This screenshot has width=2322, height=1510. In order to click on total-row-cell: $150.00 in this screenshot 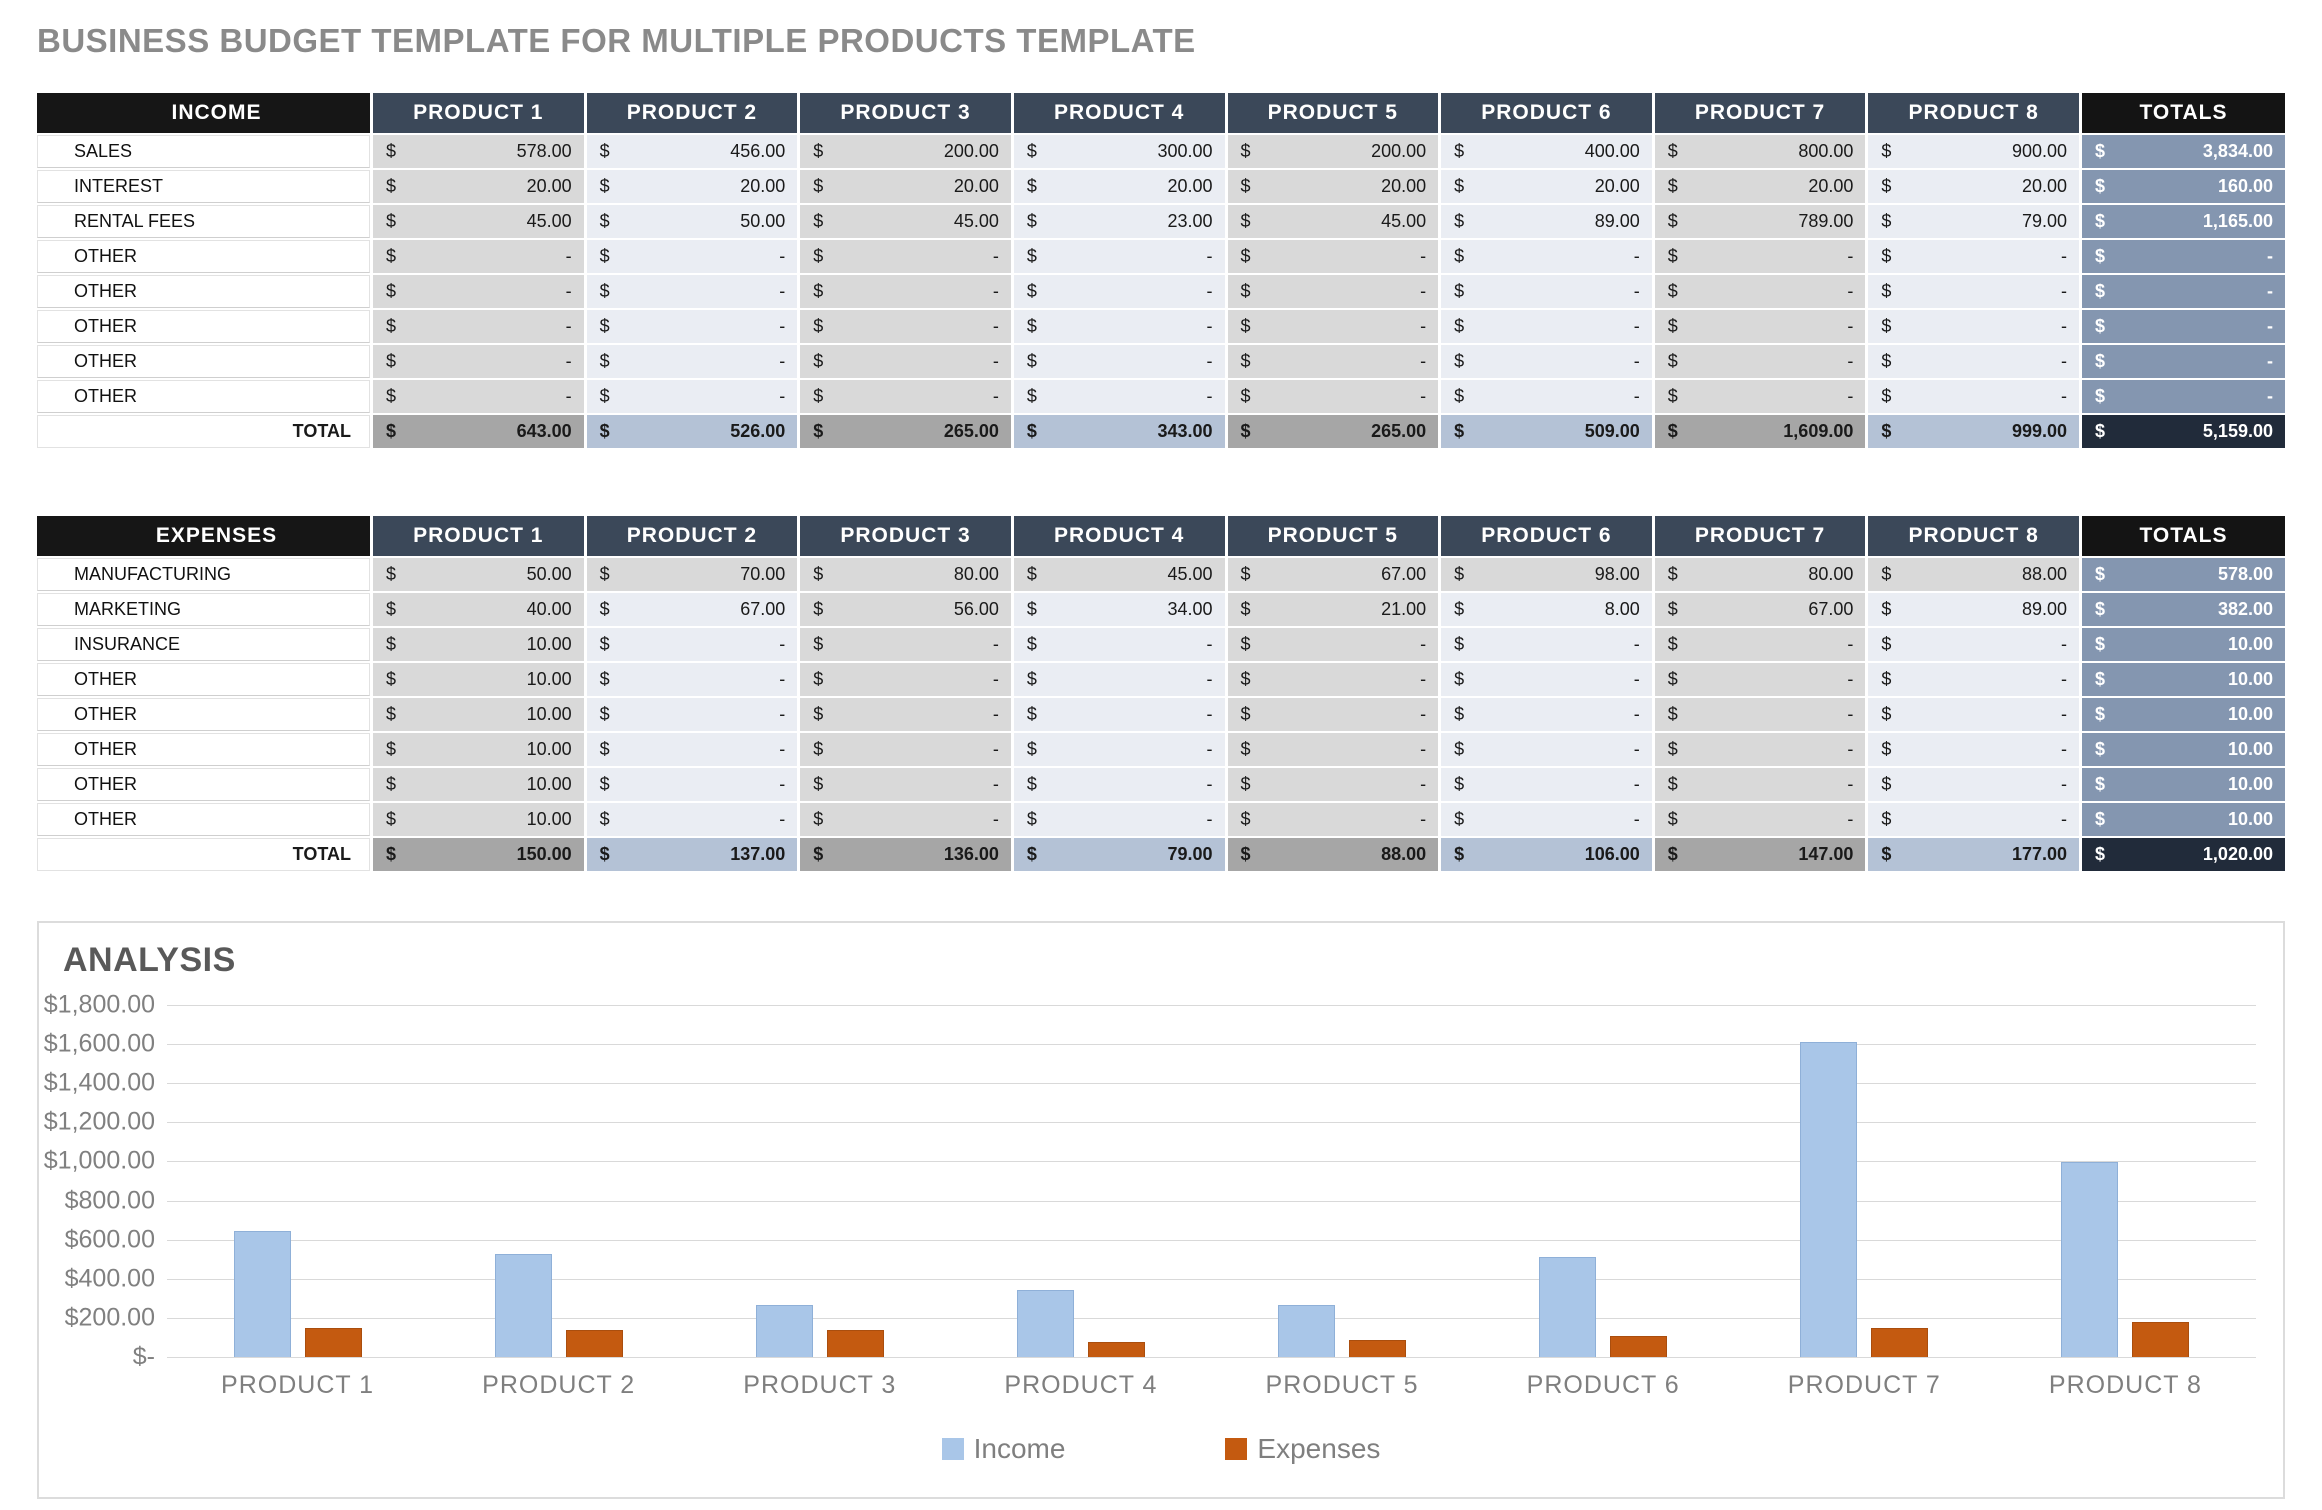, I will do `click(478, 854)`.